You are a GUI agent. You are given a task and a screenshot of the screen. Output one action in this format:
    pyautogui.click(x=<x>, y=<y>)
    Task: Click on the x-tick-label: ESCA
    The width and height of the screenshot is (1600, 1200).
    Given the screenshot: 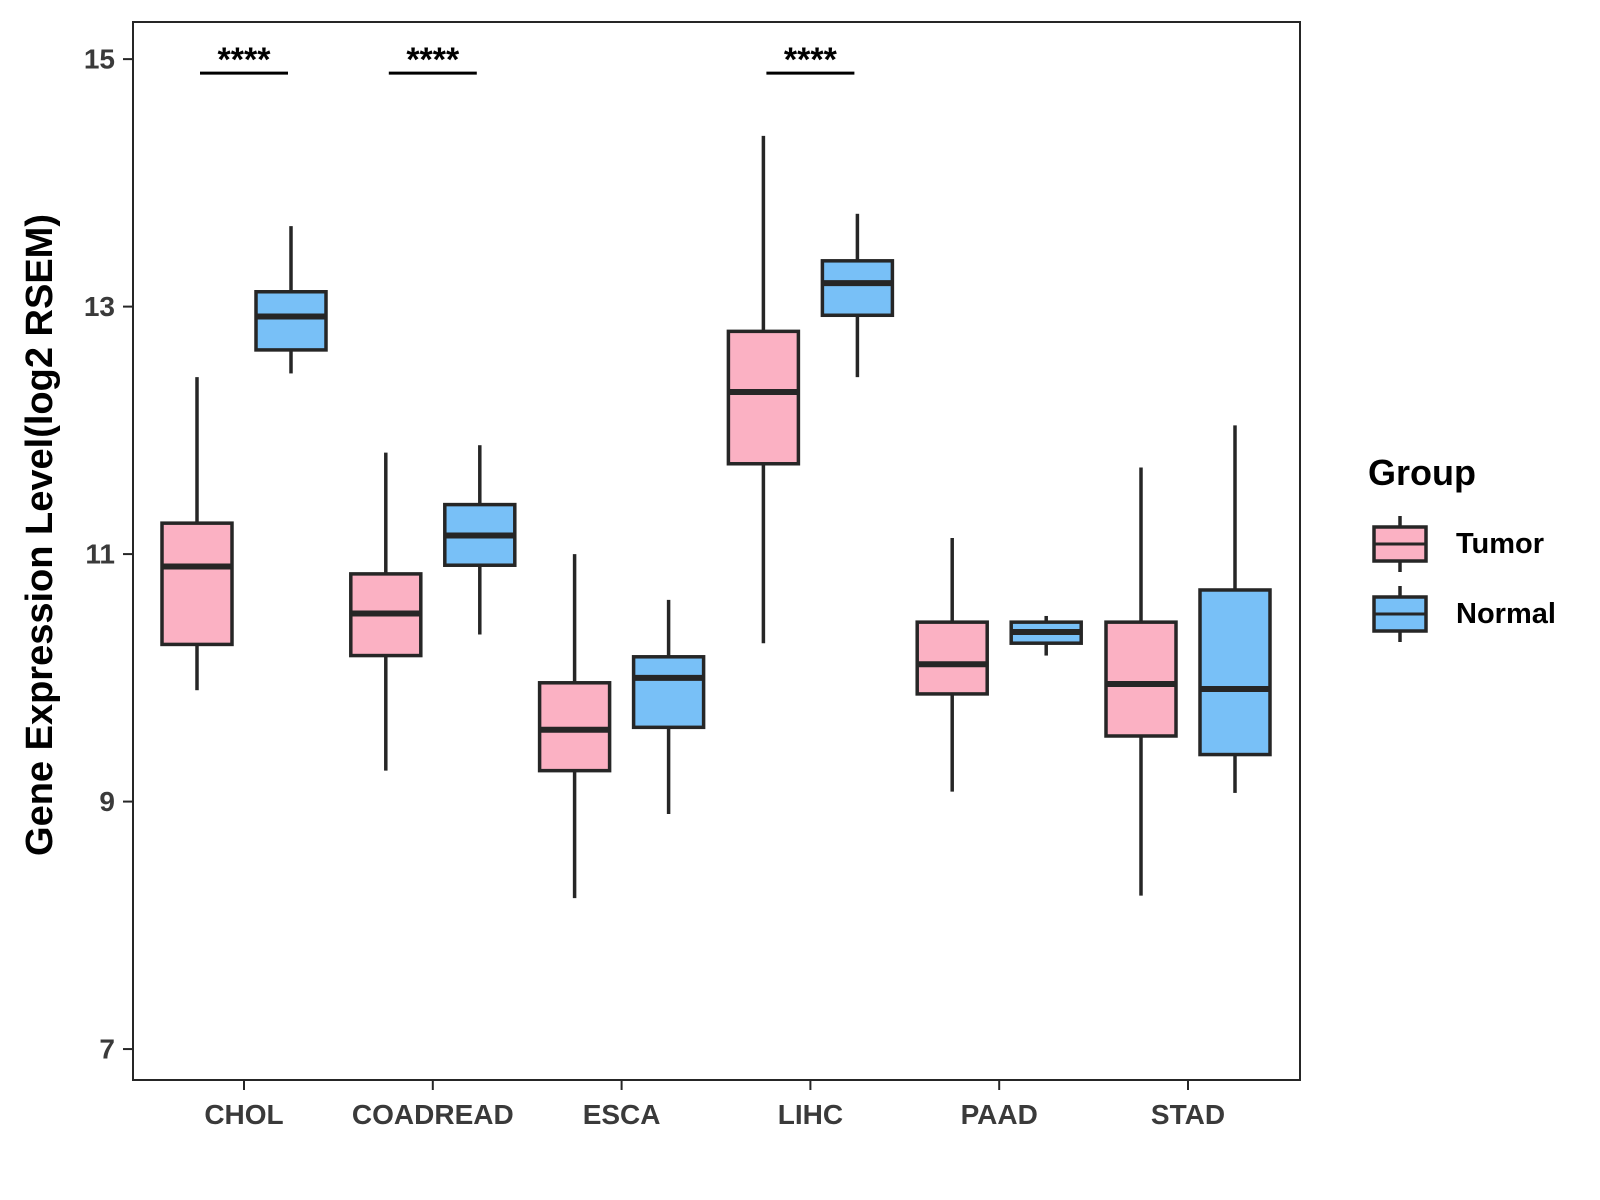 What is the action you would take?
    pyautogui.click(x=622, y=1114)
    